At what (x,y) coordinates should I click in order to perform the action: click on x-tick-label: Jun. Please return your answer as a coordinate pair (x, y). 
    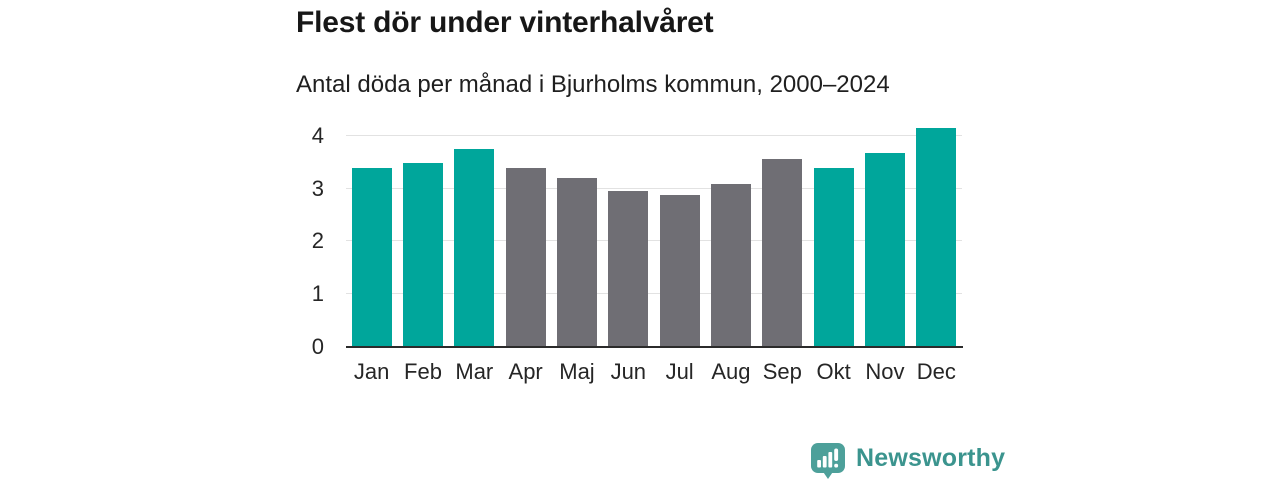
    Looking at the image, I should click on (628, 371).